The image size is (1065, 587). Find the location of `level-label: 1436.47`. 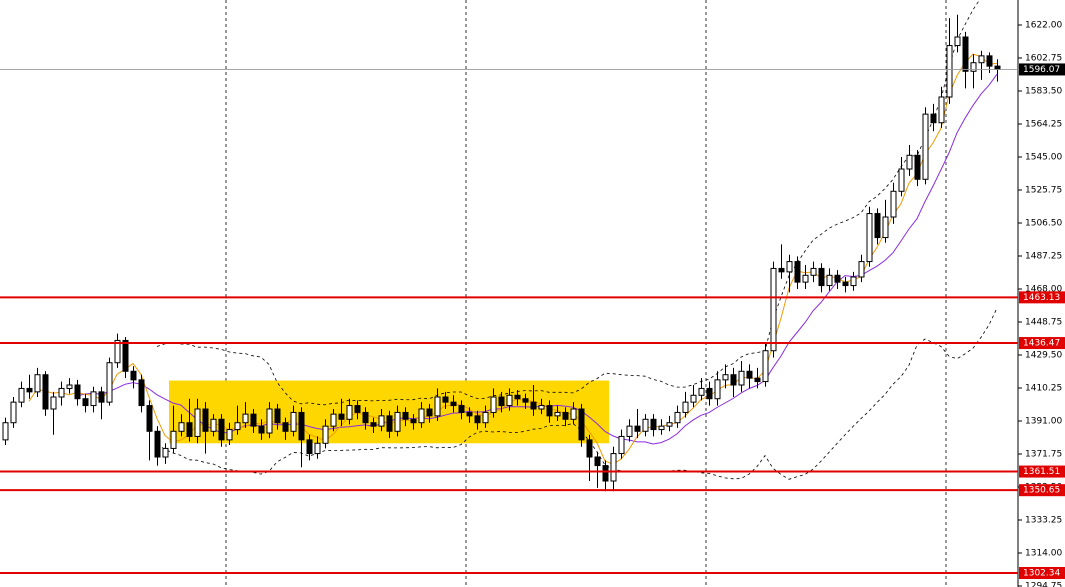

level-label: 1436.47 is located at coordinates (1041, 344).